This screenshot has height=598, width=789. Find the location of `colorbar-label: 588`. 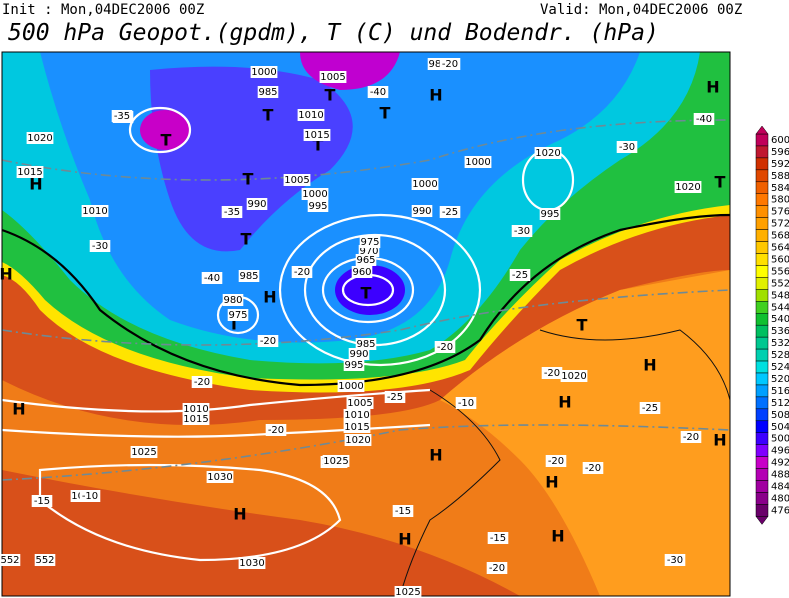

colorbar-label: 588 is located at coordinates (780, 176).